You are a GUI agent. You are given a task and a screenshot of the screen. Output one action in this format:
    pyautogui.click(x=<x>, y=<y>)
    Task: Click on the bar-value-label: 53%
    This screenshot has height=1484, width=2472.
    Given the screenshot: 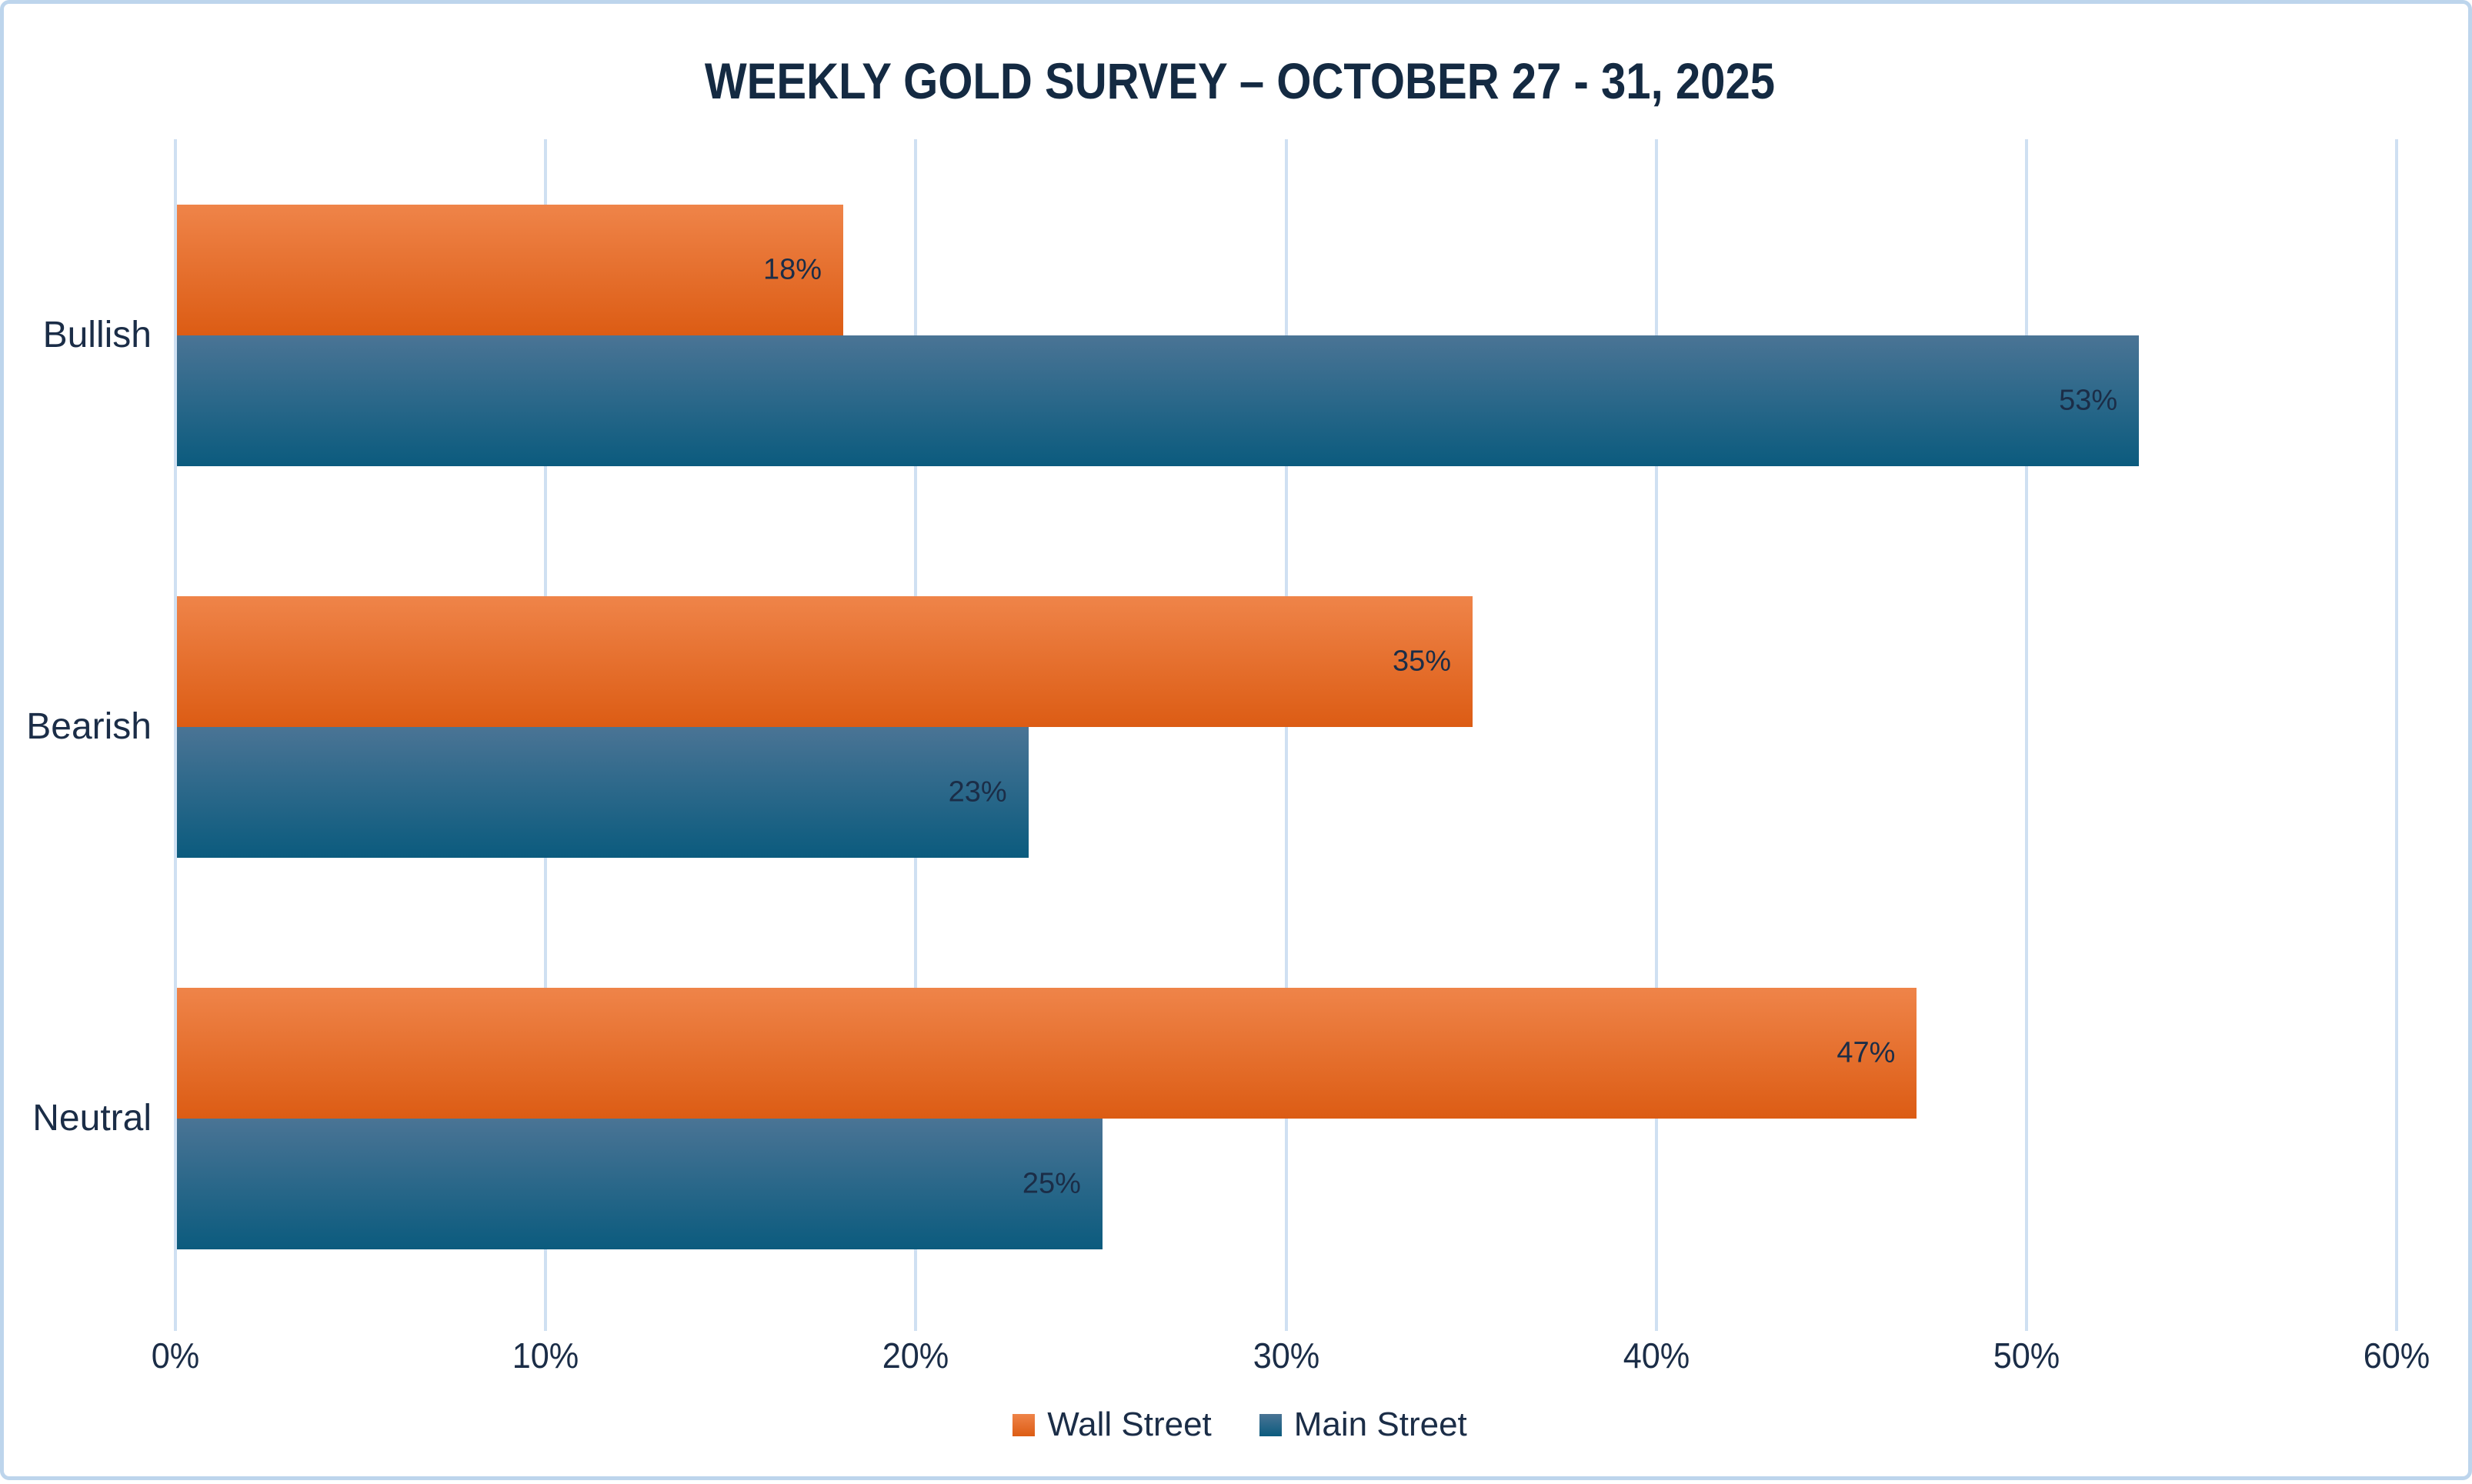 What is the action you would take?
    pyautogui.click(x=2088, y=400)
    